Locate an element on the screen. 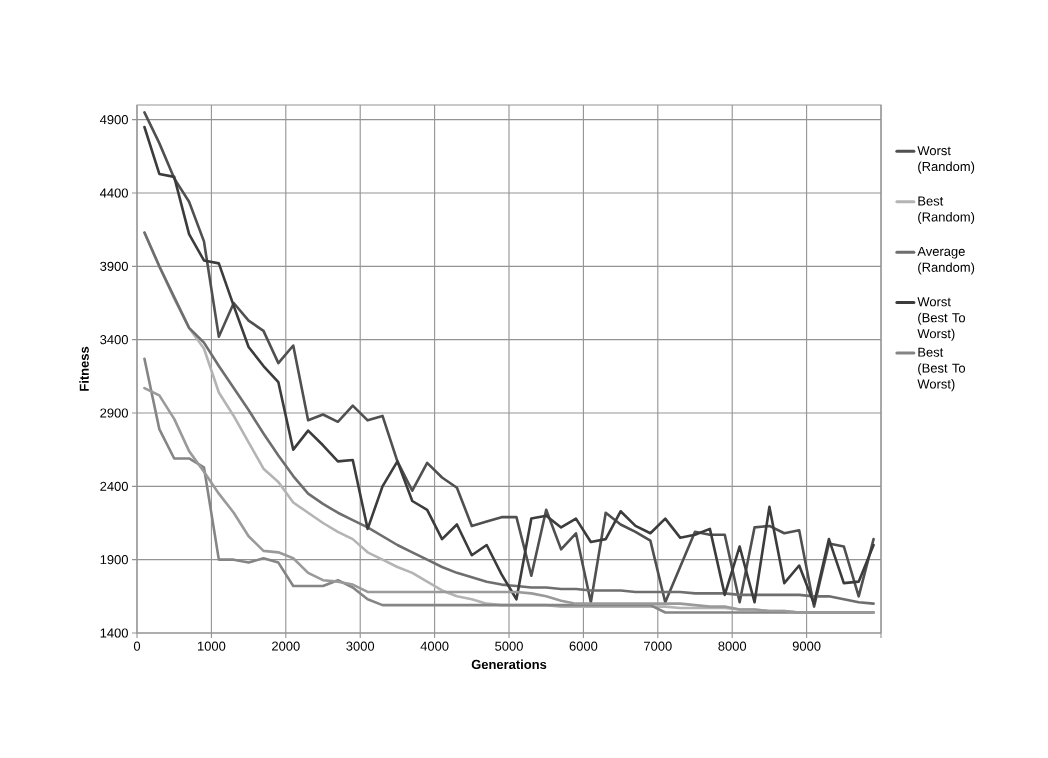 This screenshot has width=1048, height=758. x-tick-label: 3000 is located at coordinates (360, 646).